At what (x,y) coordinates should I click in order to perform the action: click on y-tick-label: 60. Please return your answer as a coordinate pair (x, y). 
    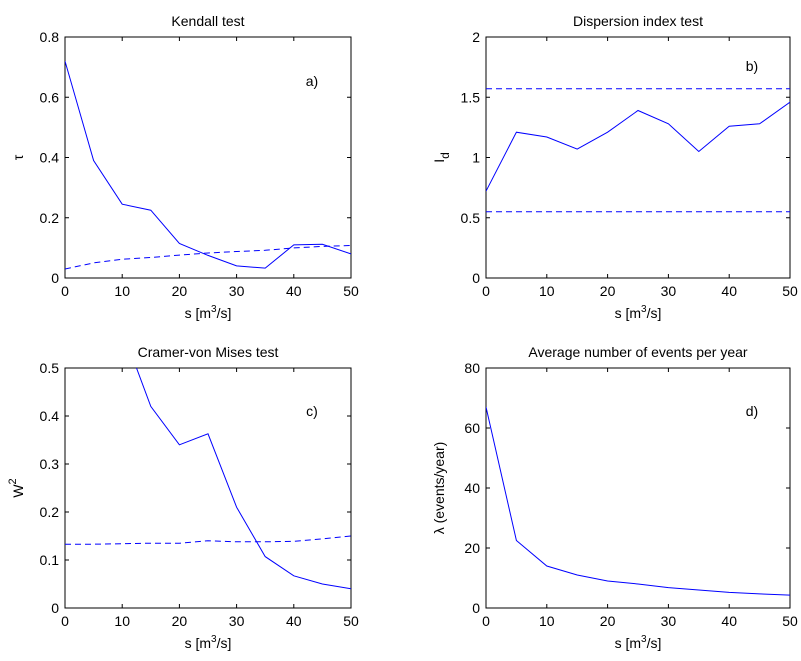
    Looking at the image, I should click on (472, 428).